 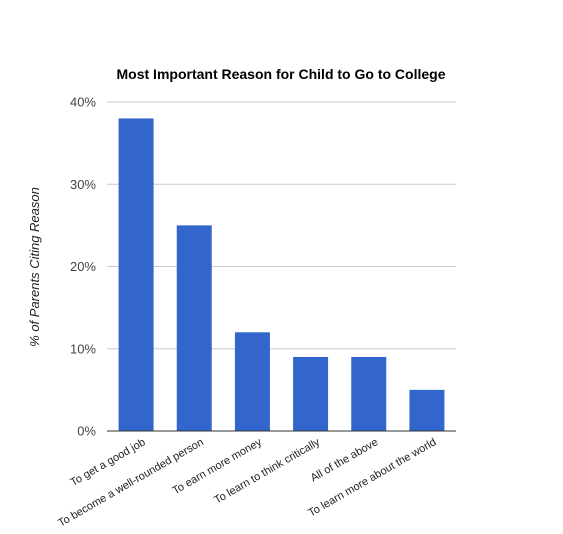 I want to click on y-axis-title: % of Parents Citing Reason, so click(x=34, y=267).